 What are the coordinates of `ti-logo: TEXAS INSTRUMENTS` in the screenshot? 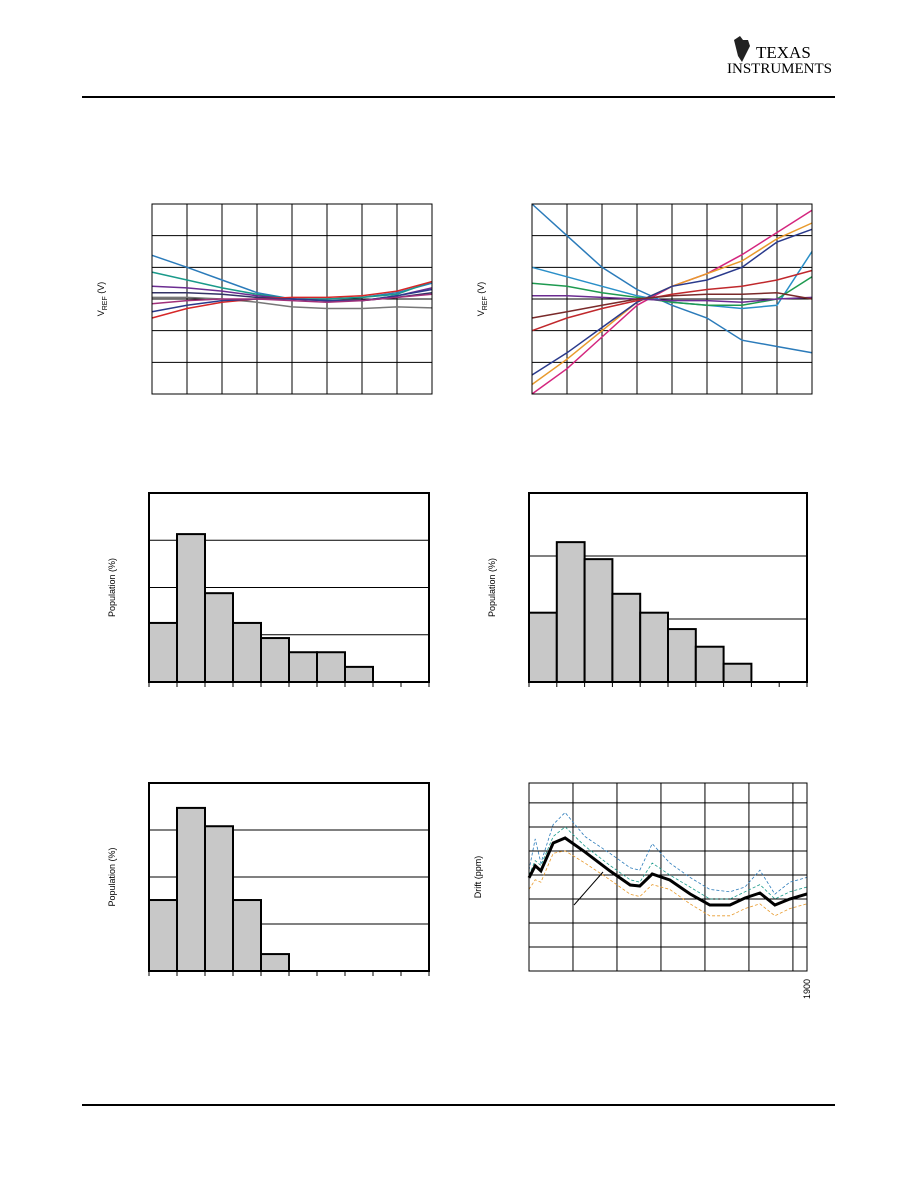 It's located at (779, 56).